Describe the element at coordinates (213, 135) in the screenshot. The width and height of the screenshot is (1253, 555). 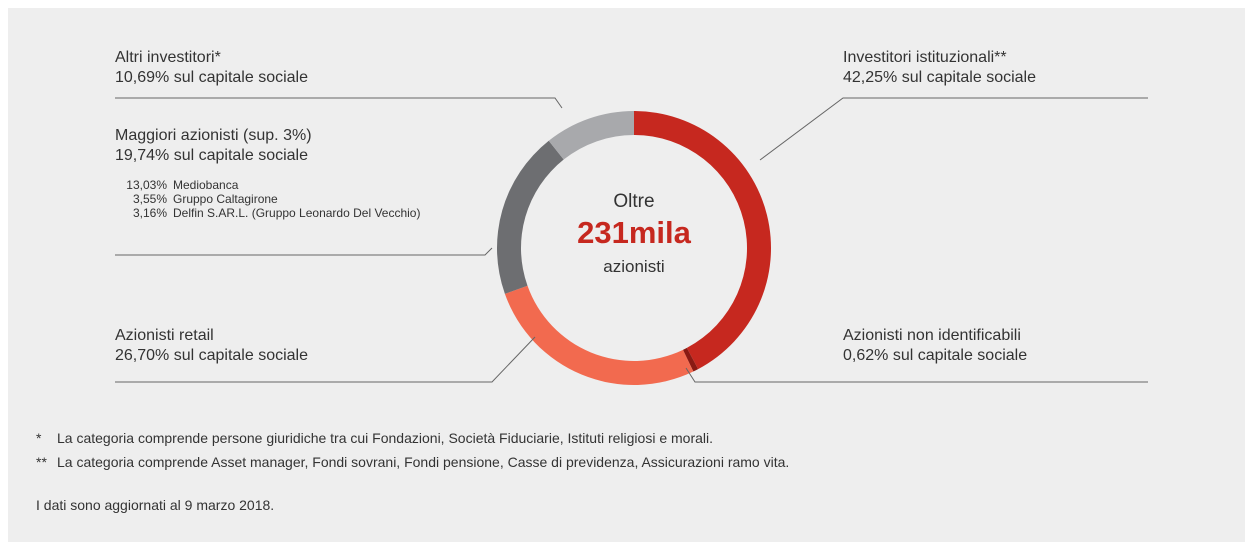
I see `slice-label: Maggiori azionisti (sup. 3%)` at that location.